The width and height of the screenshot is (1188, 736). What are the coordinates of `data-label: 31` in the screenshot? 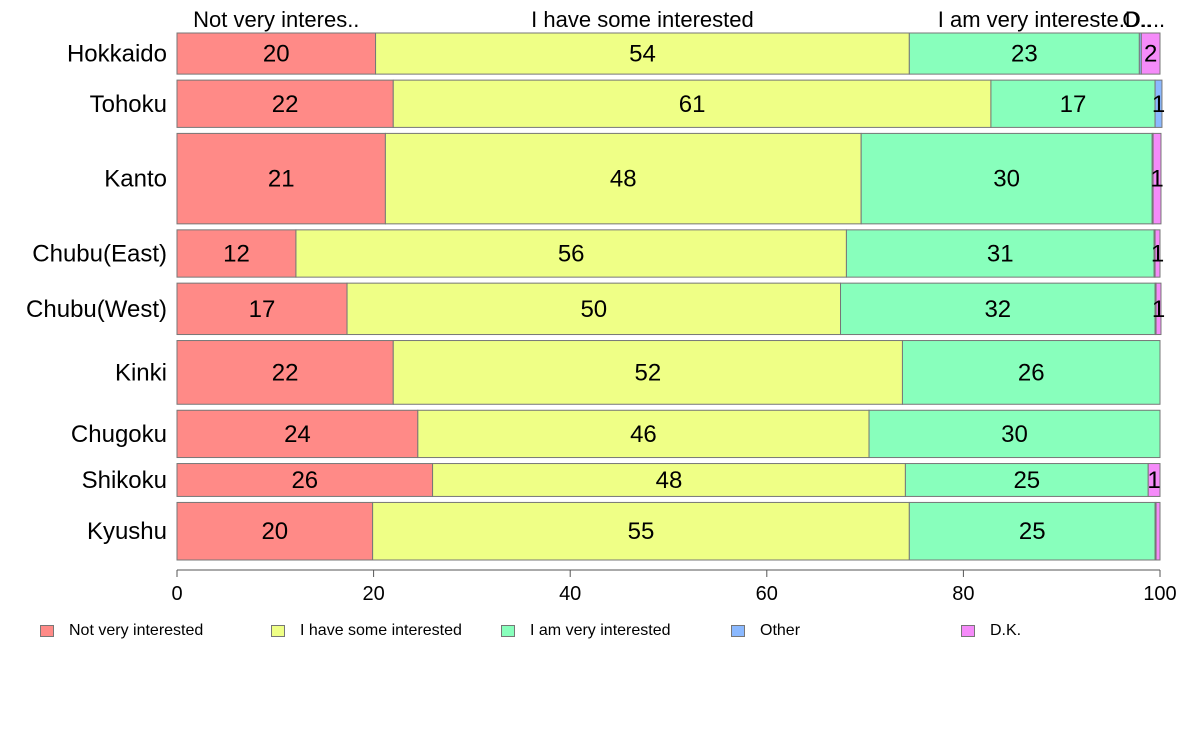 It's located at (1000, 253).